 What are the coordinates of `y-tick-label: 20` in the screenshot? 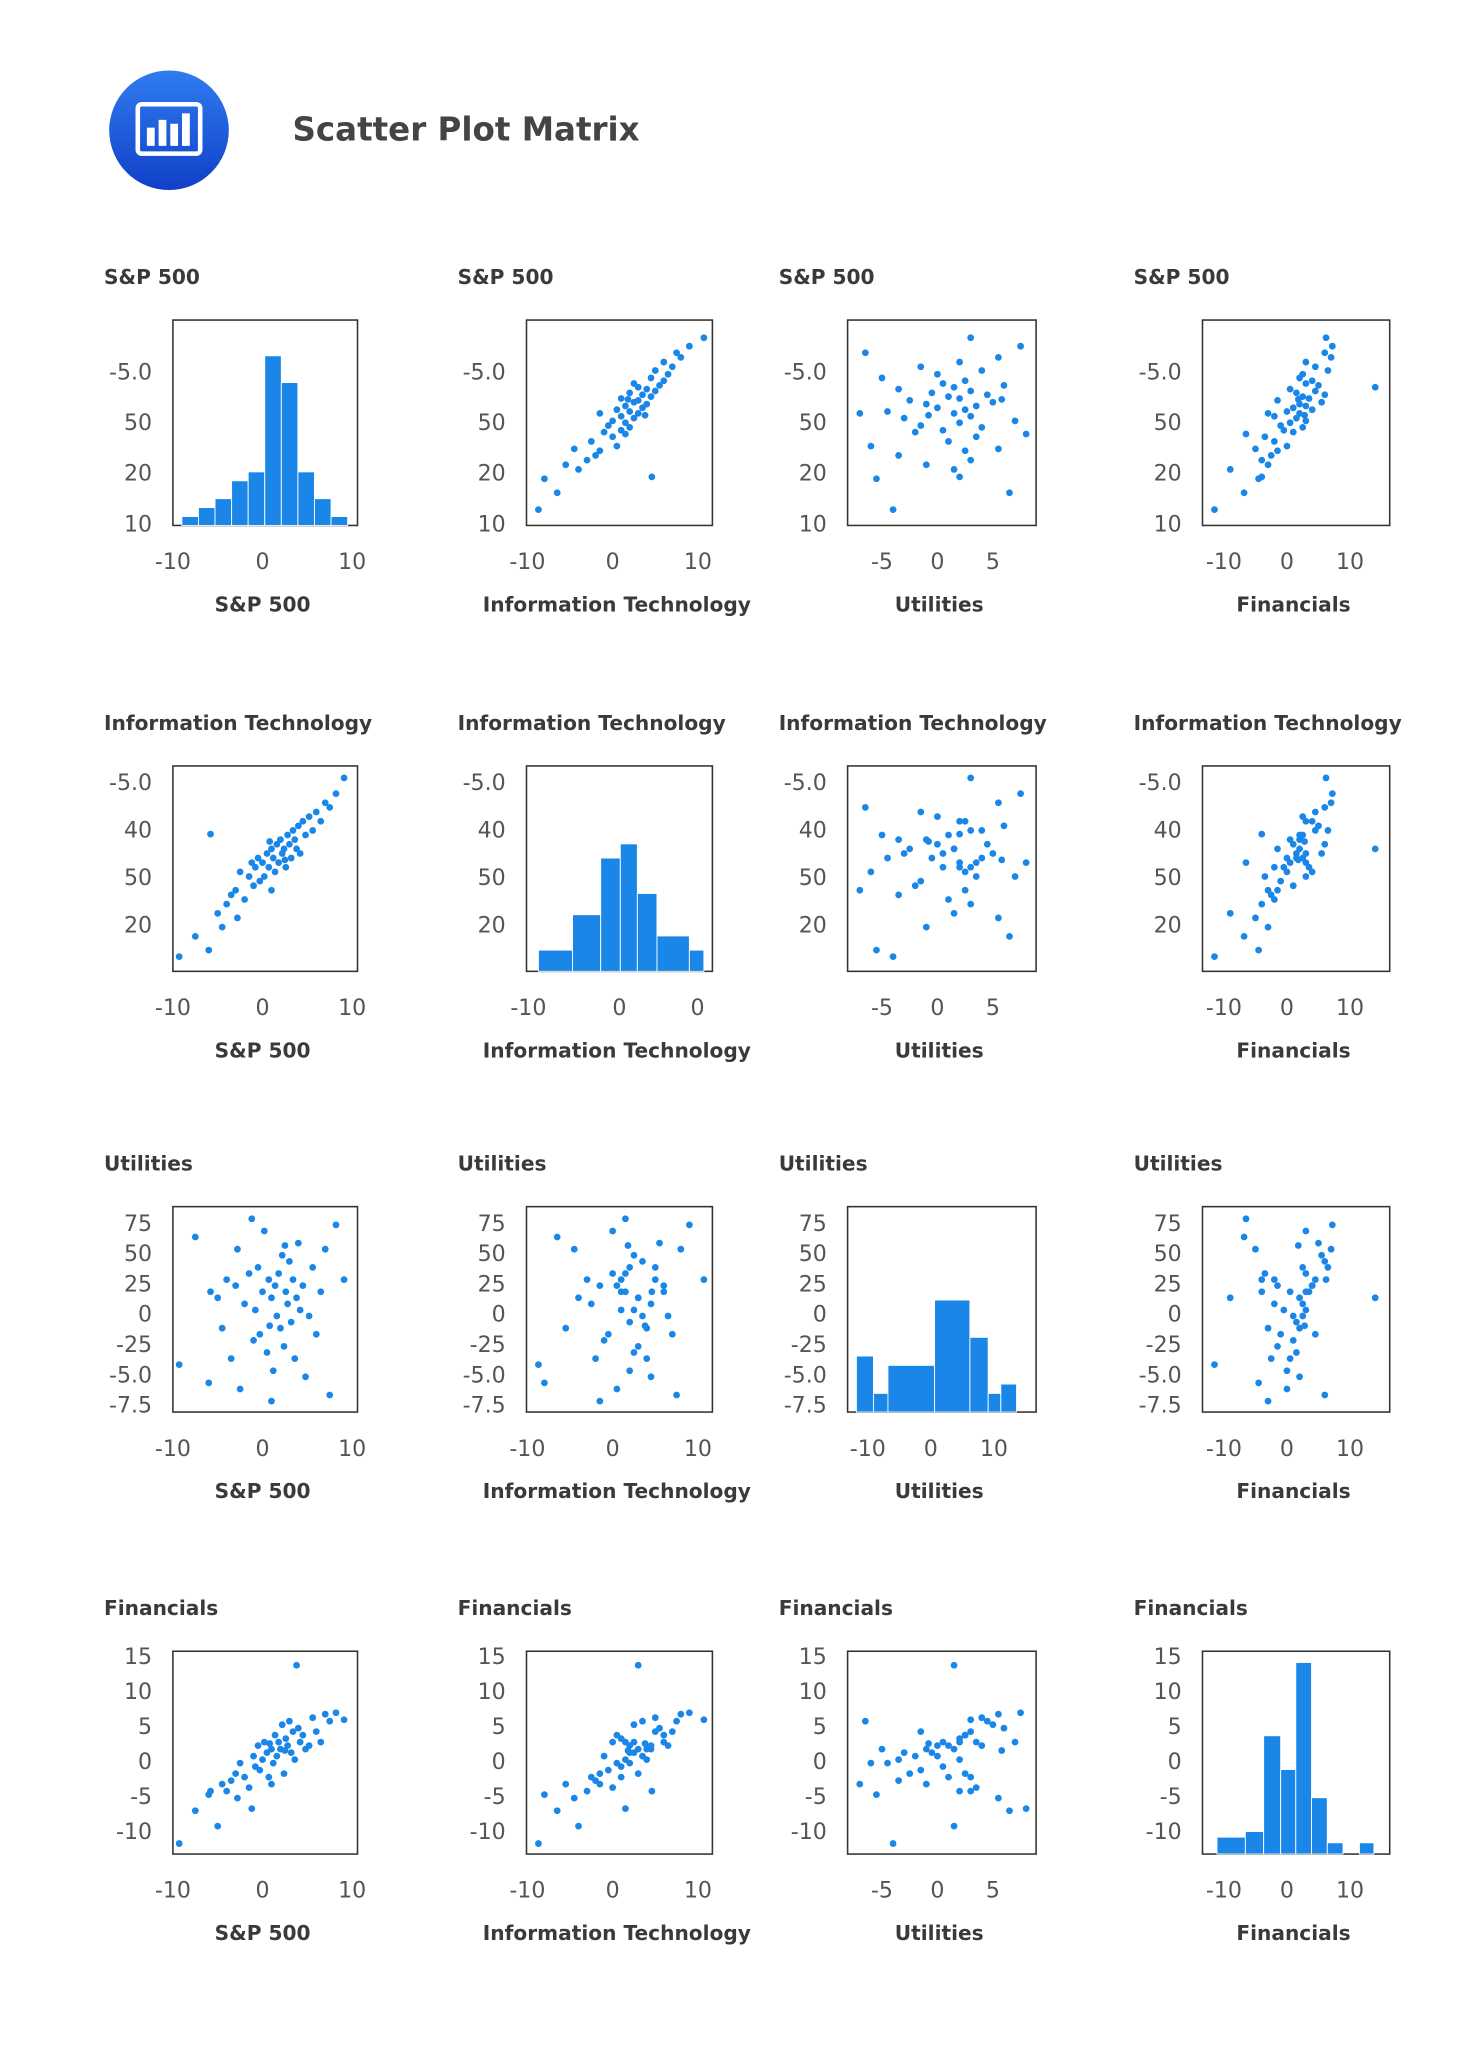 It's located at (1168, 474).